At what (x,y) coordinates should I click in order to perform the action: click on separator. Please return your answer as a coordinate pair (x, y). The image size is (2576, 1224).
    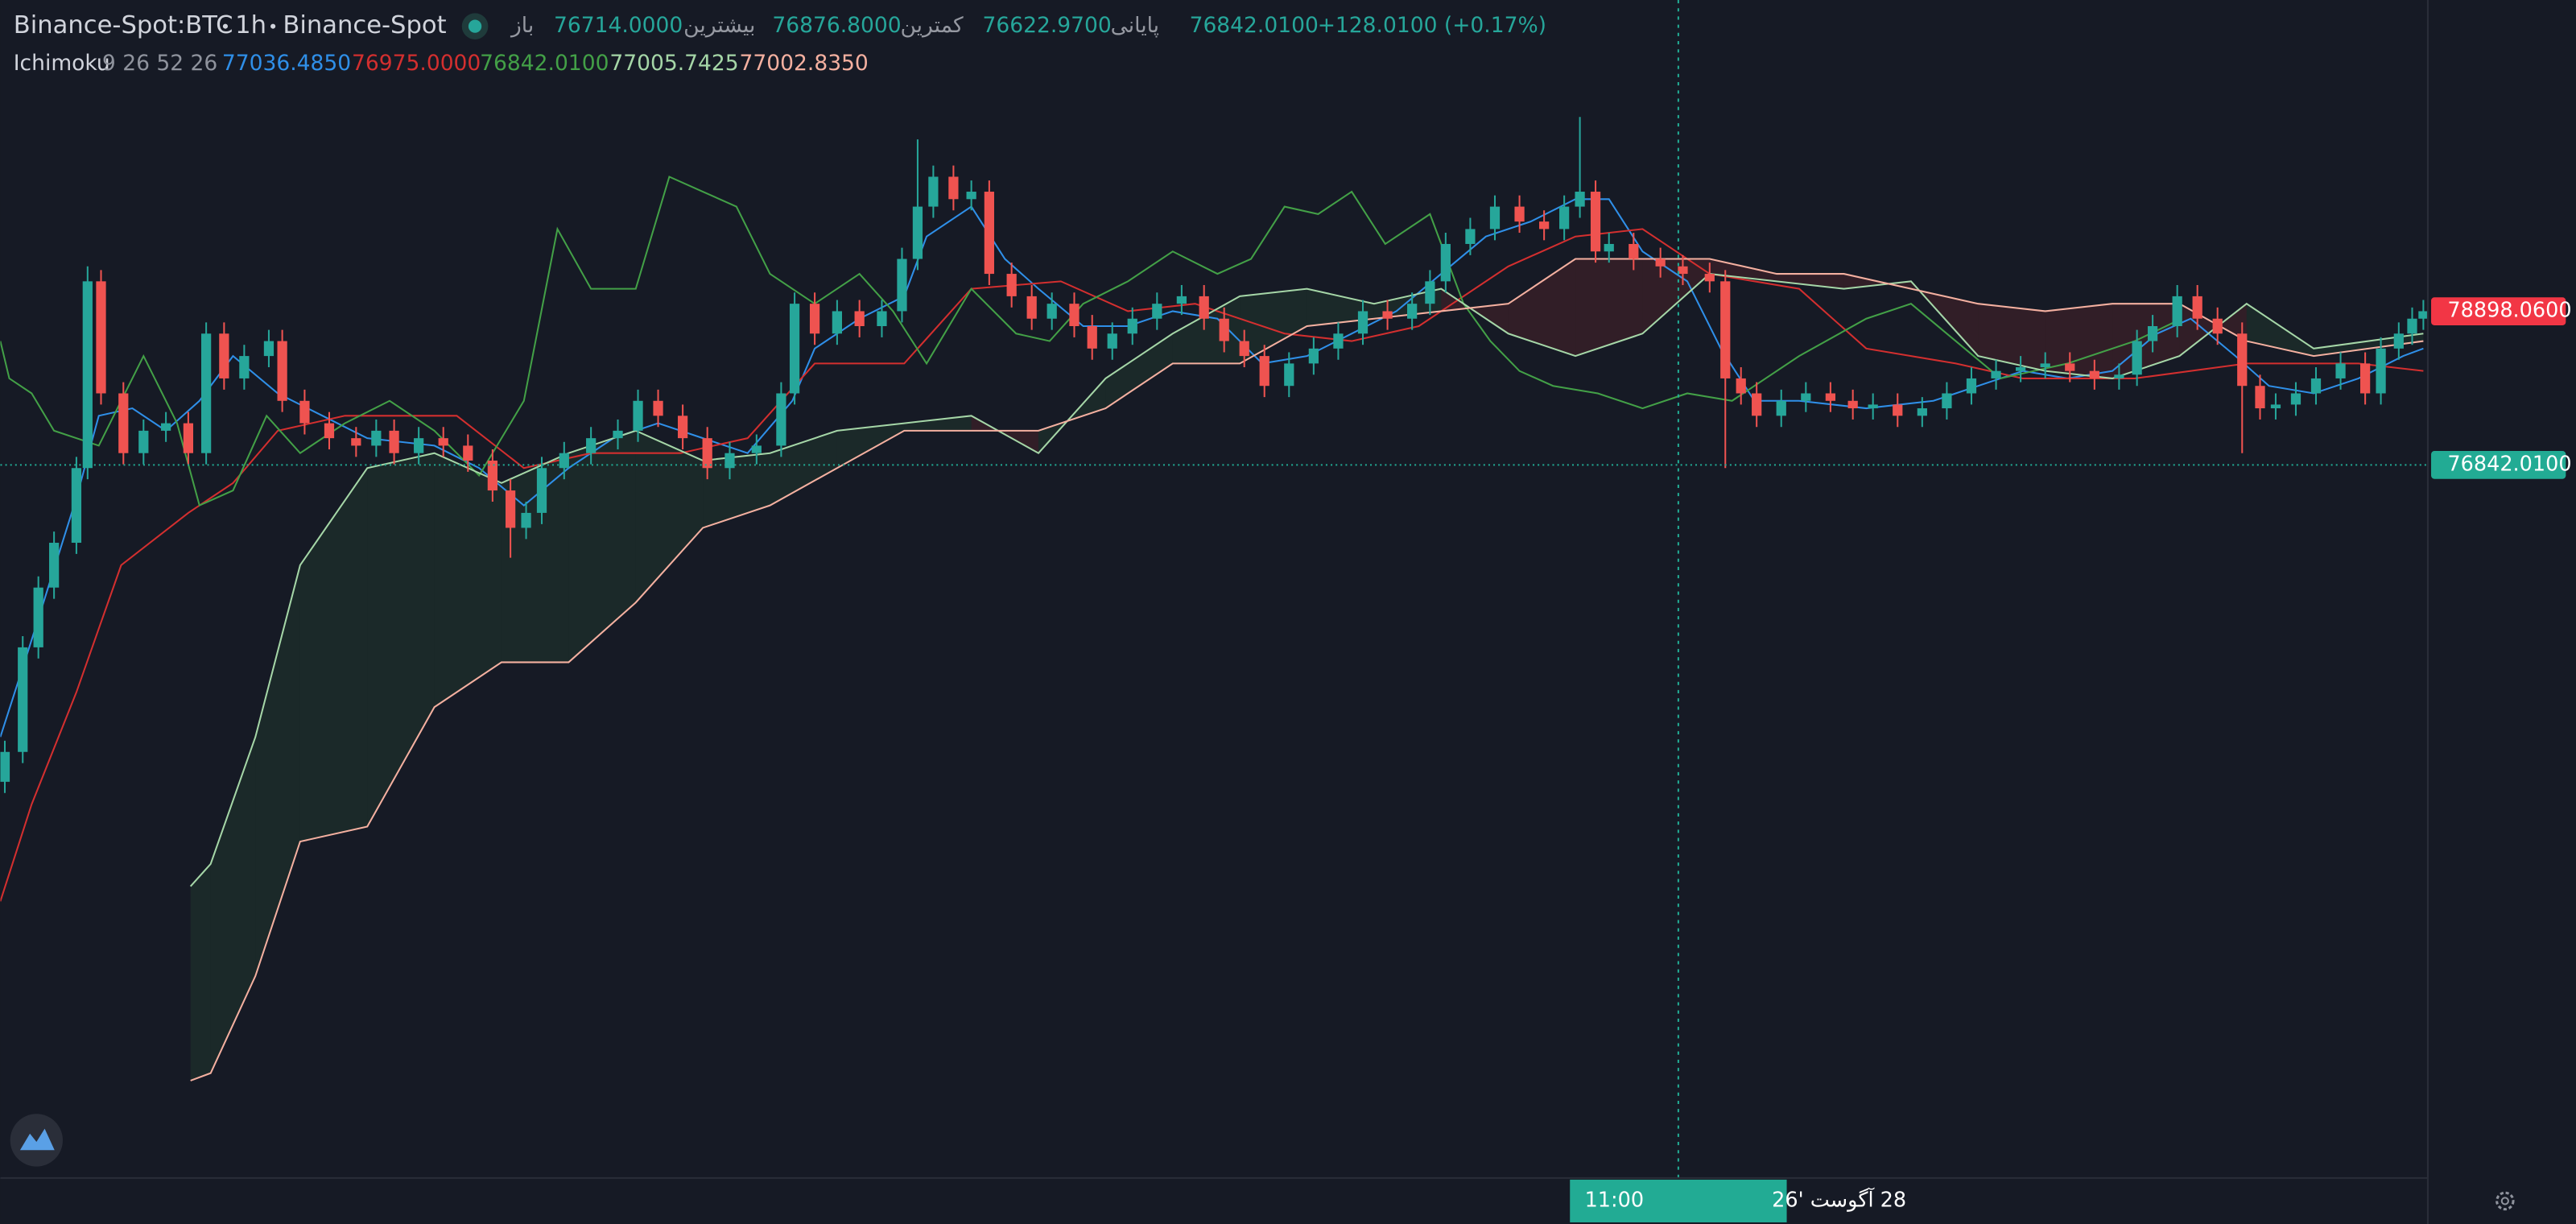
    Looking at the image, I should click on (273, 26).